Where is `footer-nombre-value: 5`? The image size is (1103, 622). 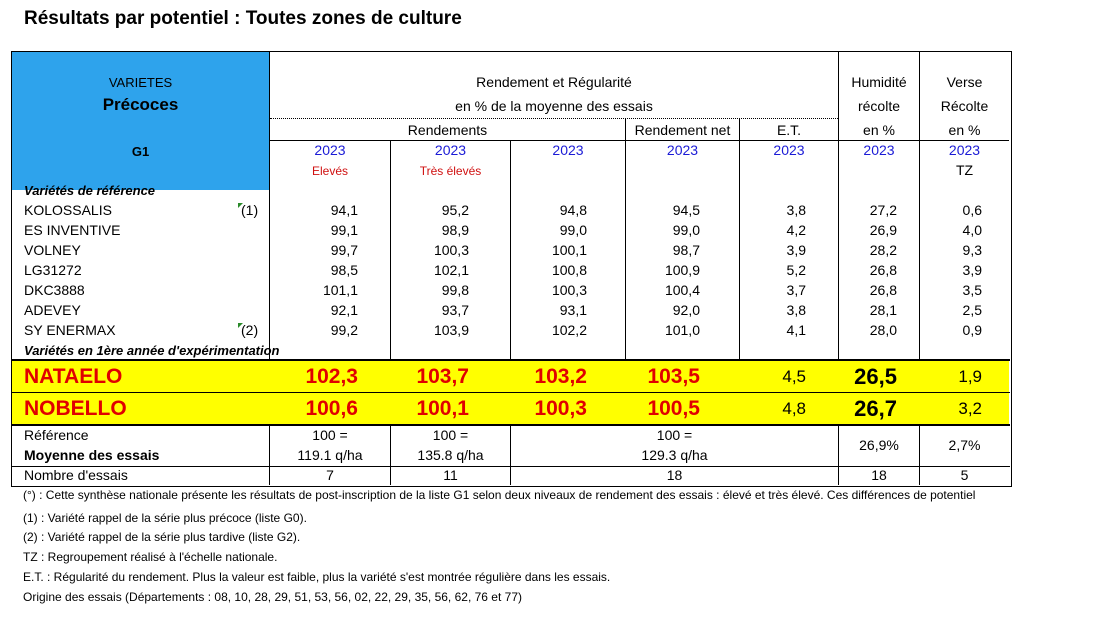
footer-nombre-value: 5 is located at coordinates (964, 475).